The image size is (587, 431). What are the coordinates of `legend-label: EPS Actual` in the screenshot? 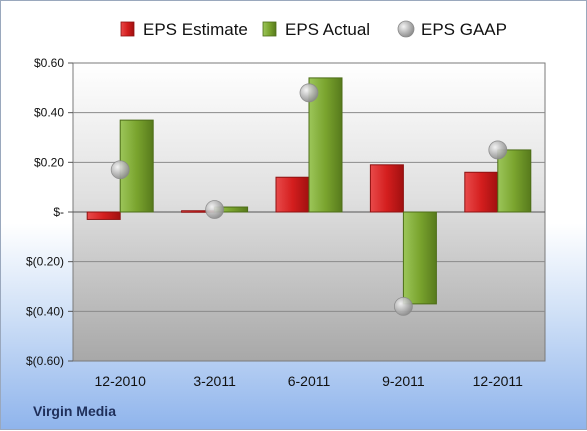 It's located at (327, 29).